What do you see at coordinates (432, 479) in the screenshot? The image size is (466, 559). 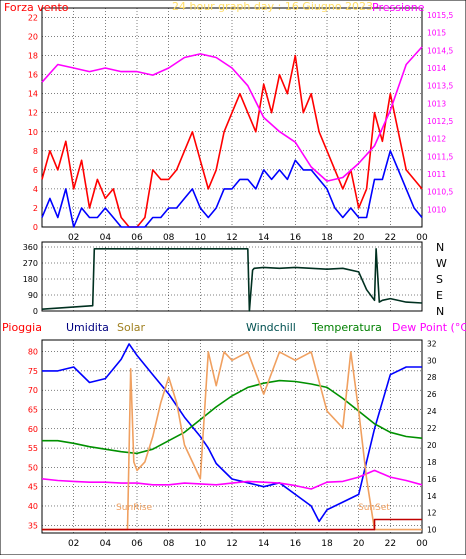 I see `y-right-tick-label: 16` at bounding box center [432, 479].